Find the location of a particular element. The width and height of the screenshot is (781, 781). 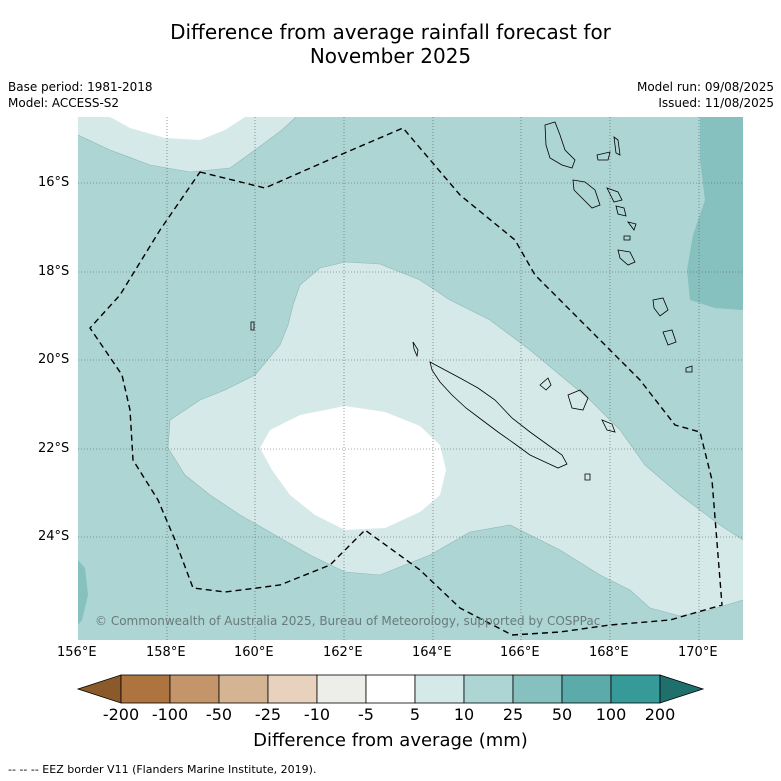

lon-label-164e: 164°E is located at coordinates (432, 652).